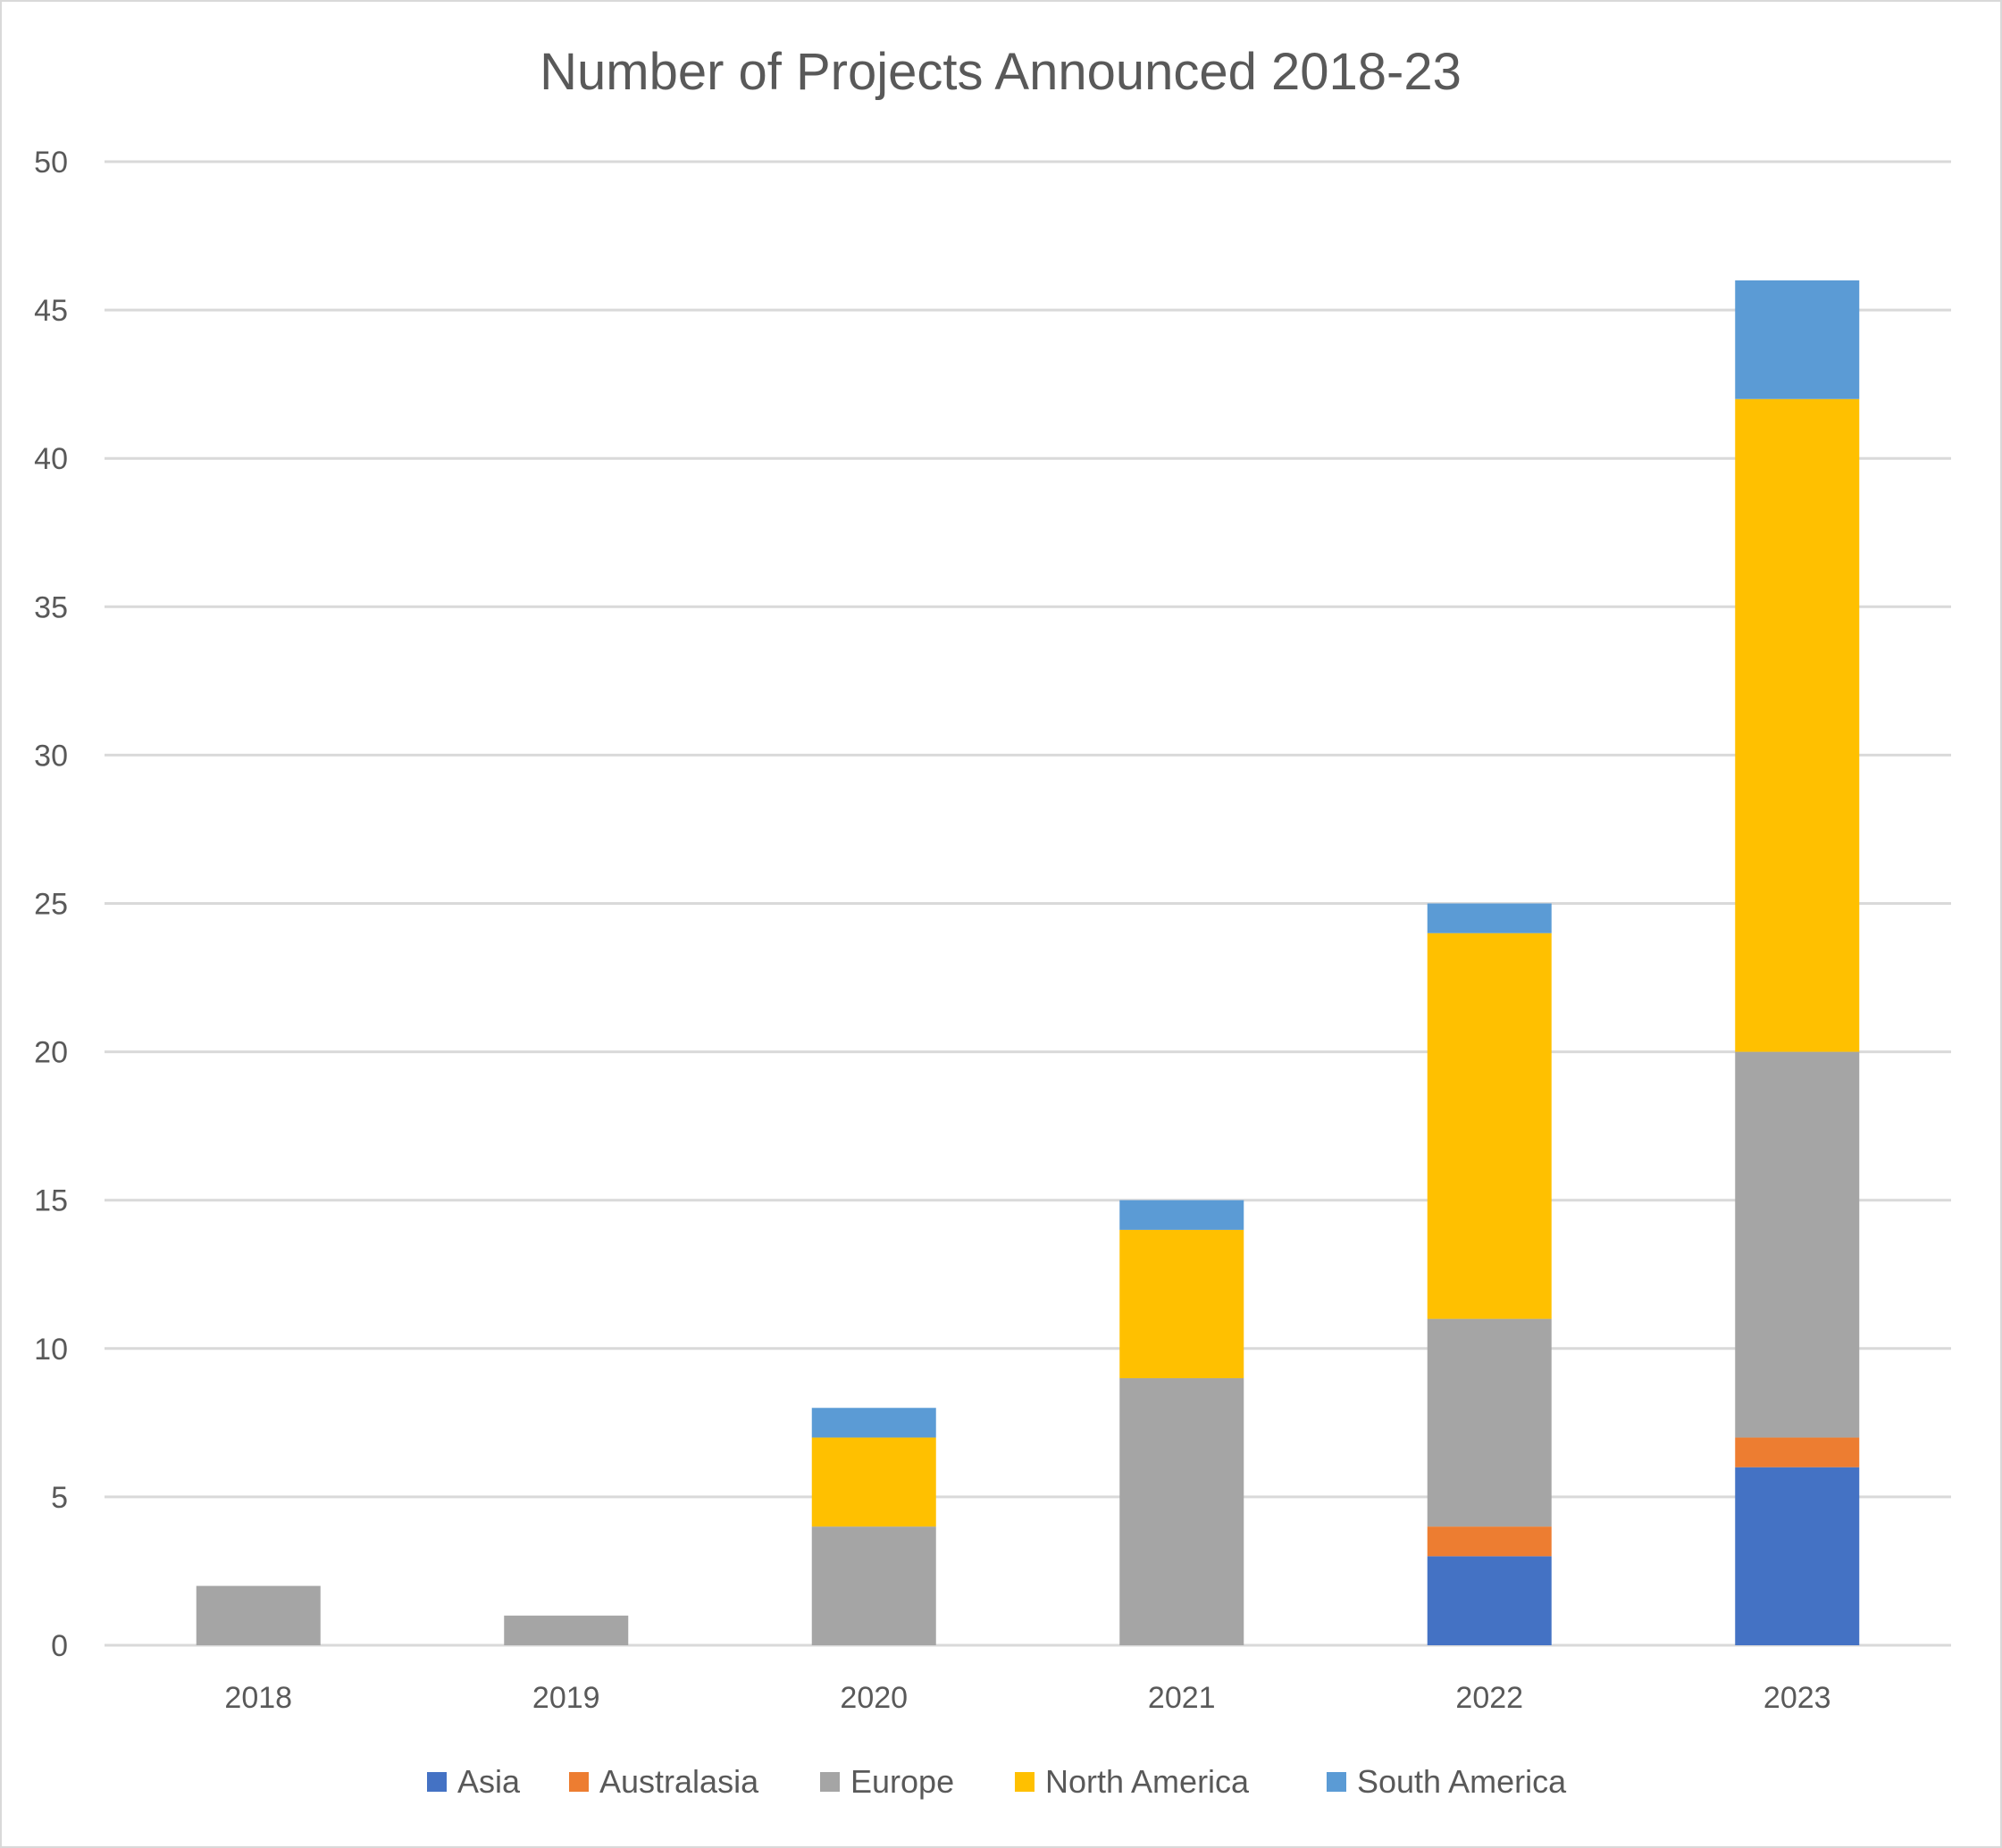 This screenshot has width=2002, height=1848. What do you see at coordinates (51, 1053) in the screenshot?
I see `y-tick-label: 20` at bounding box center [51, 1053].